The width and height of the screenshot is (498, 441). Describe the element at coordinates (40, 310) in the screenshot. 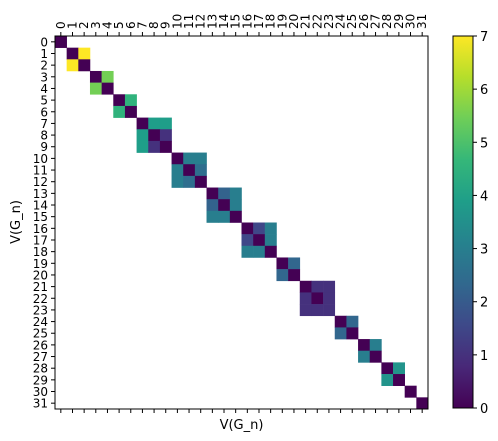

I see `y-tick-label: 23` at that location.